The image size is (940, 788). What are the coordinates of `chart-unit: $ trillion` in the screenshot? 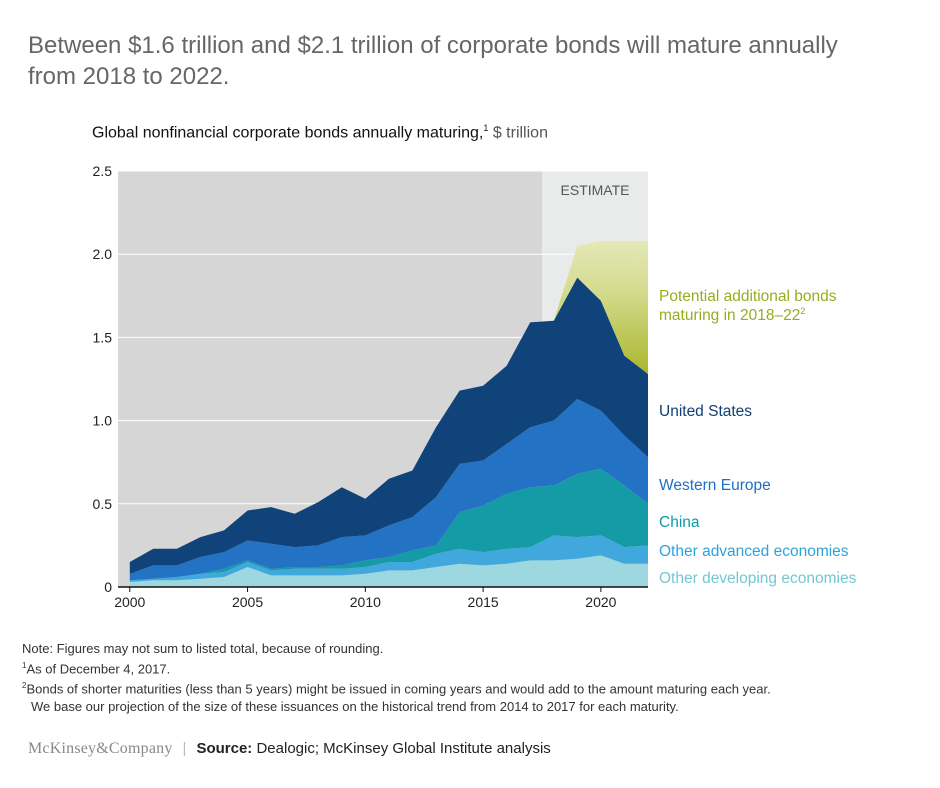 It's located at (520, 133).